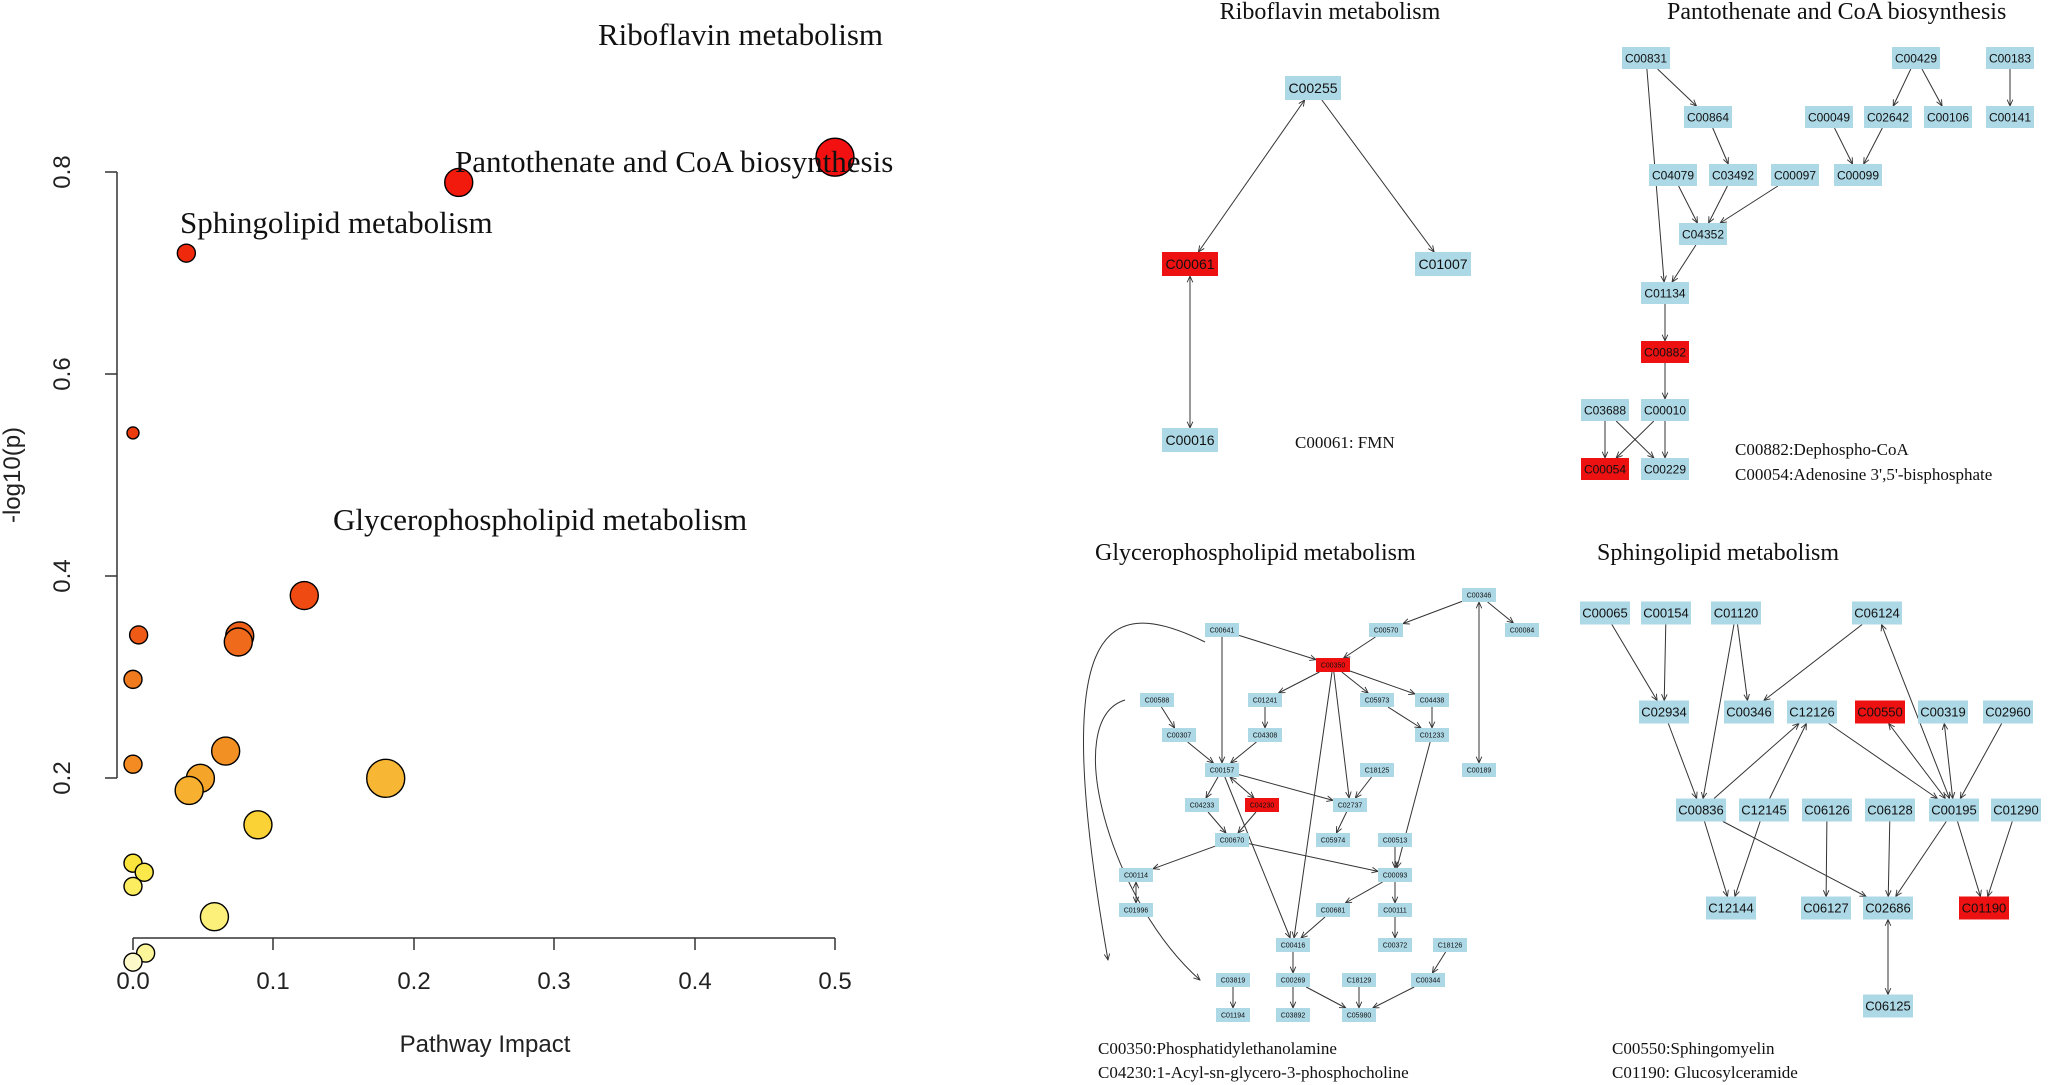  I want to click on compound-node-label: C00054, so click(1605, 469).